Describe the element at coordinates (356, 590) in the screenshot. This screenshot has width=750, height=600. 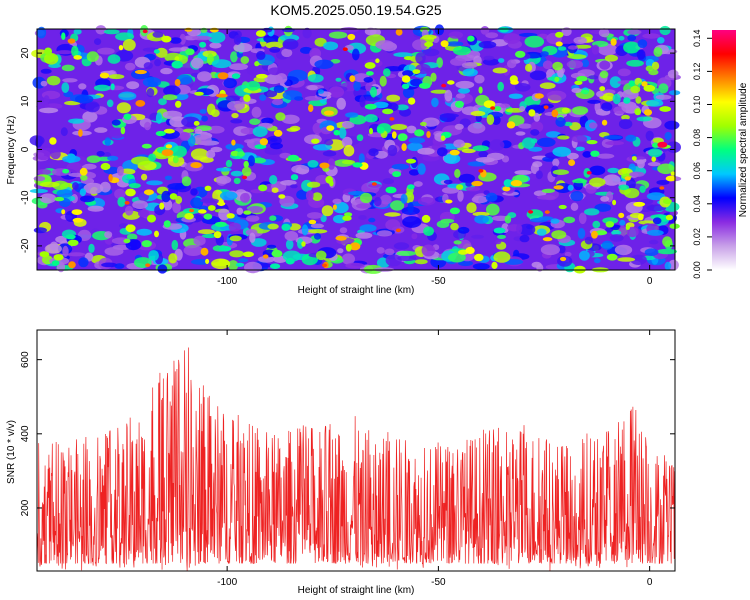
I see `snr-x-label: Height of straight line (km)` at that location.